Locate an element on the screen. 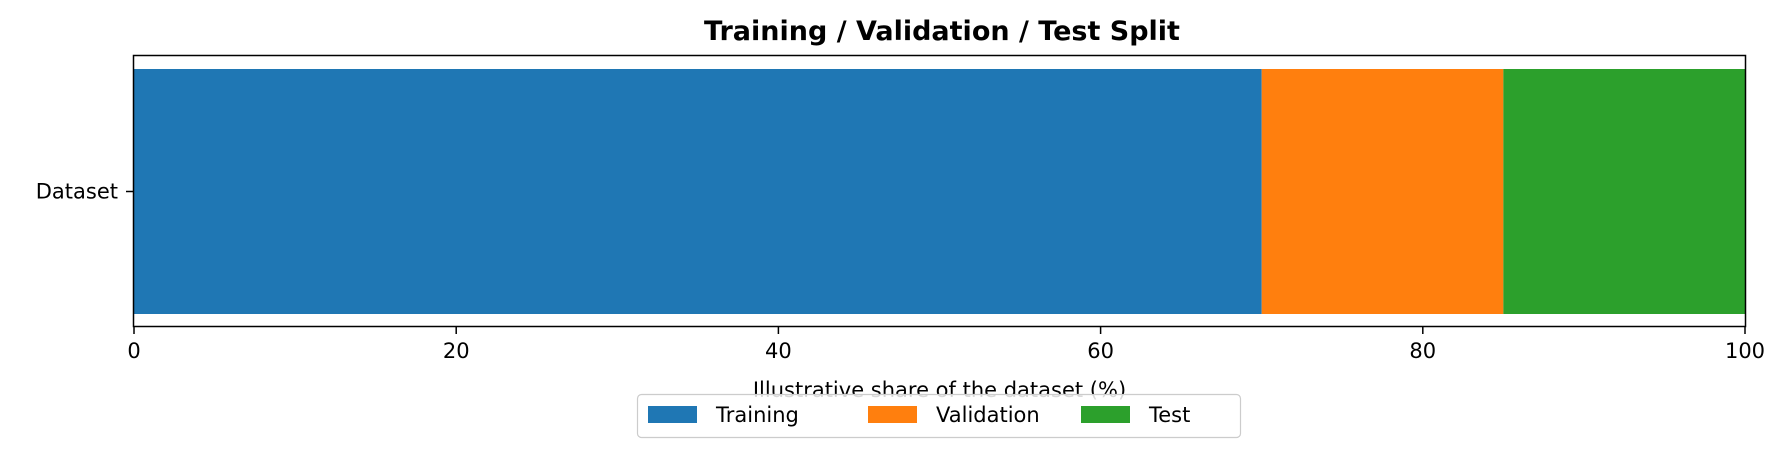  legend-swatch-test is located at coordinates (1105, 414).